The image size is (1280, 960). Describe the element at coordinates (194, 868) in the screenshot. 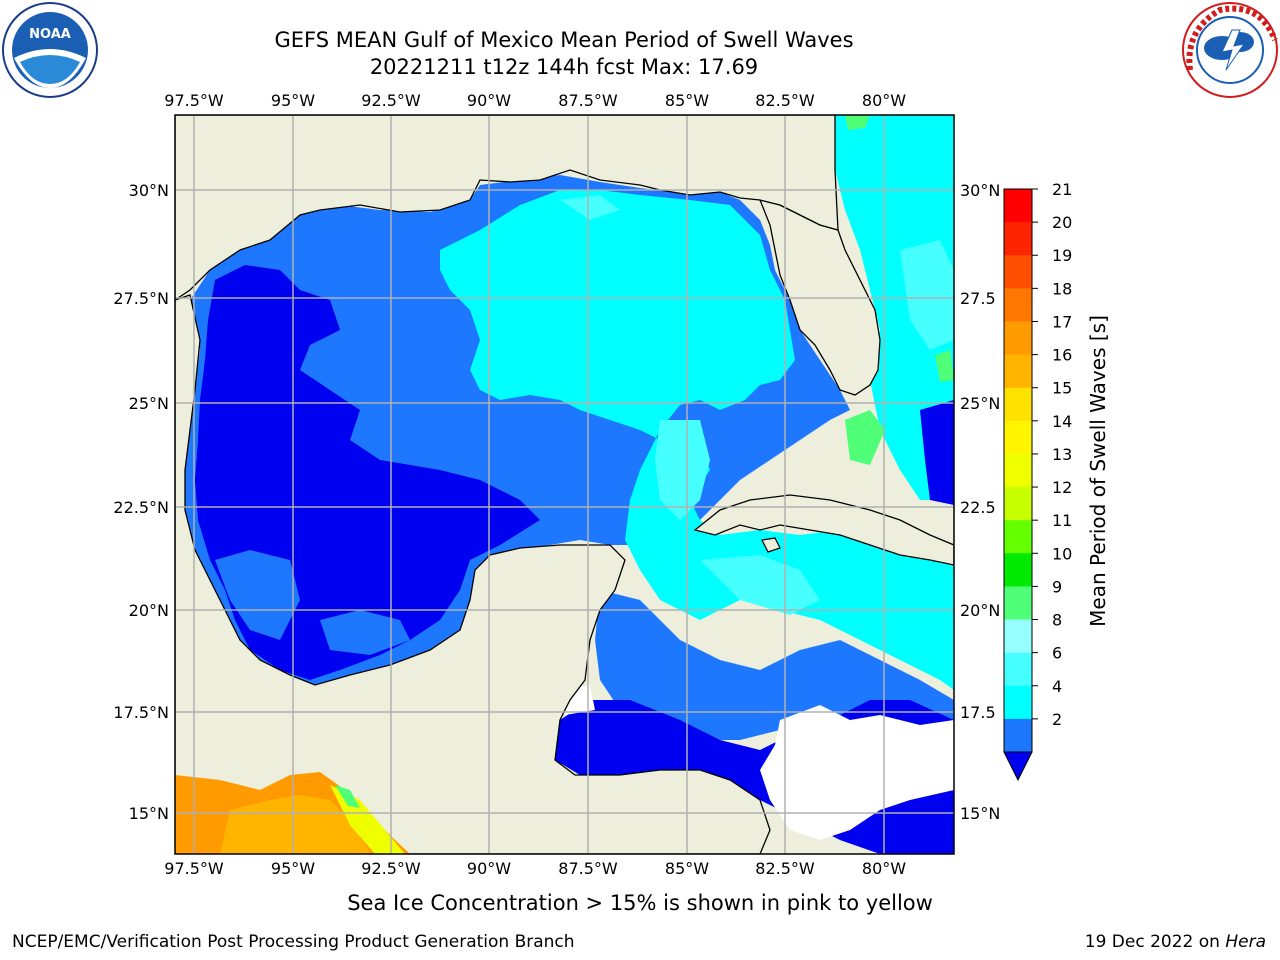

I see `lon-tick-bottom: 97.5°W` at that location.